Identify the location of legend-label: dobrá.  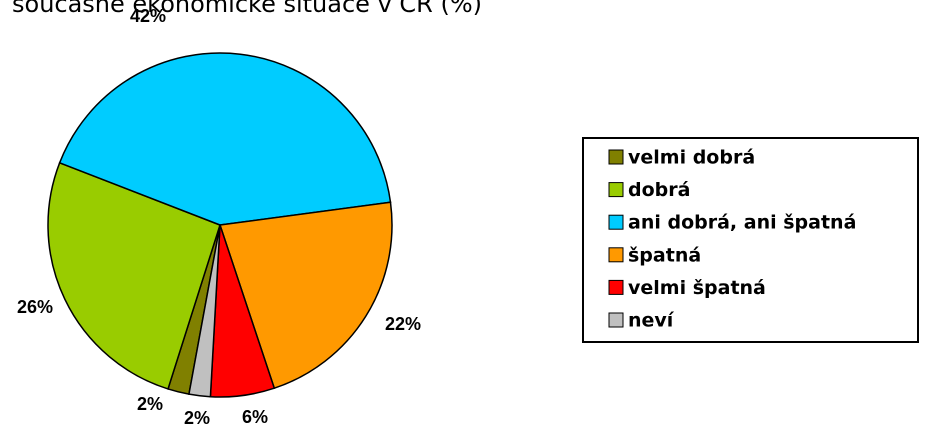
(659, 190).